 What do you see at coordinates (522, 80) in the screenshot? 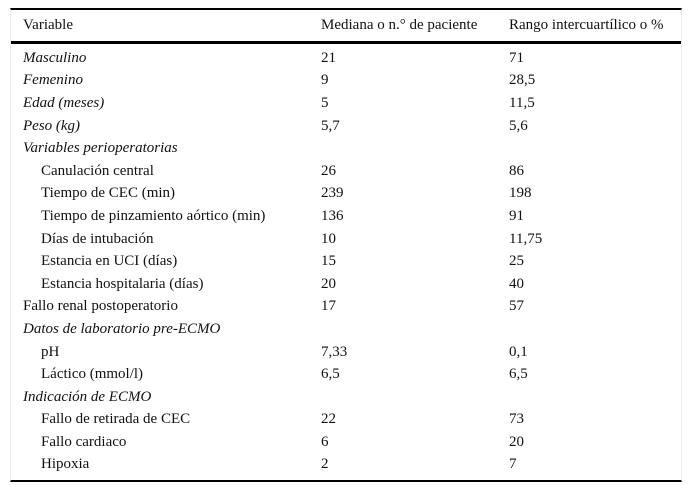
I see `row-iqr: 28,5` at bounding box center [522, 80].